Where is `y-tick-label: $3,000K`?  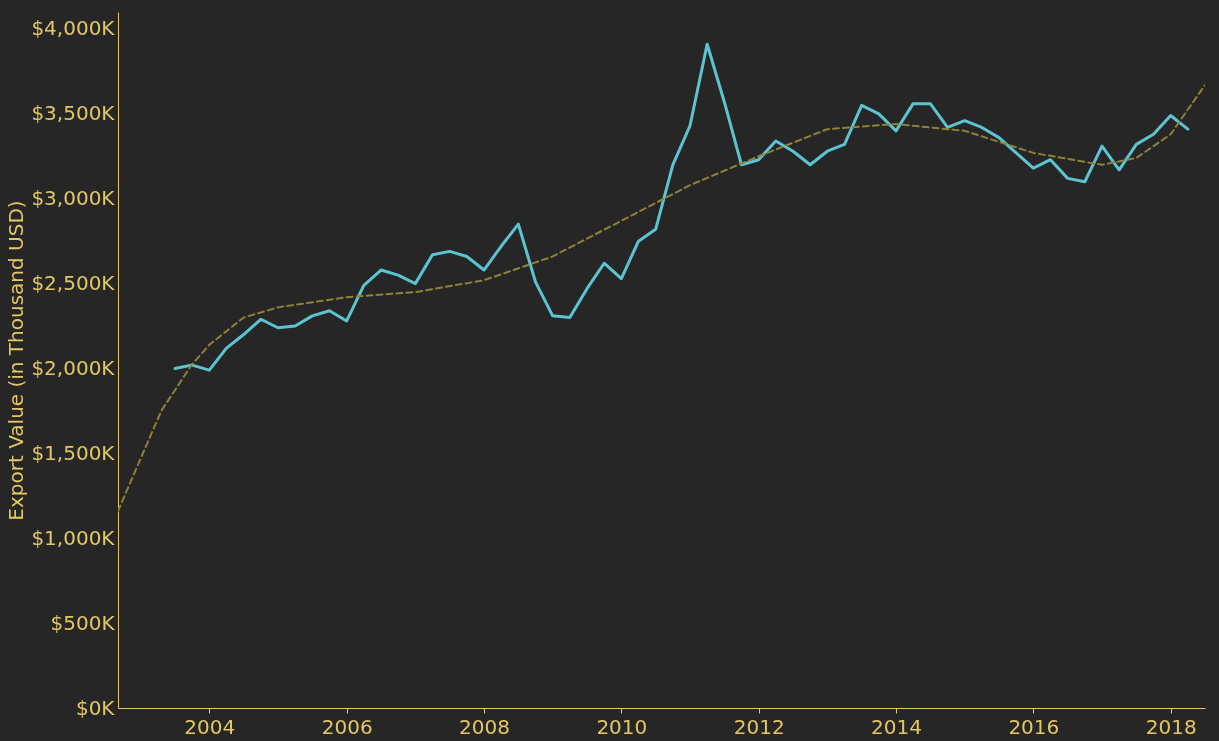
y-tick-label: $3,000K is located at coordinates (73, 198).